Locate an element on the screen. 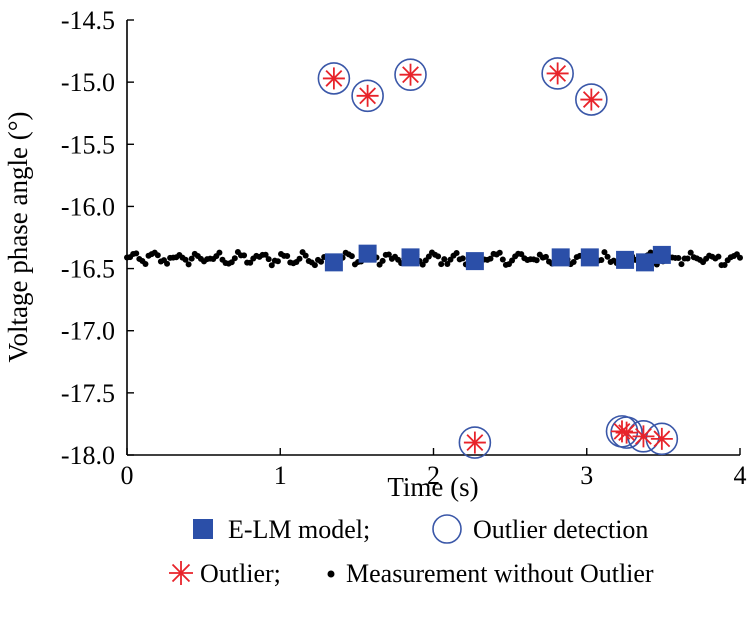  y-tick-label: -18.0 is located at coordinates (88, 455).